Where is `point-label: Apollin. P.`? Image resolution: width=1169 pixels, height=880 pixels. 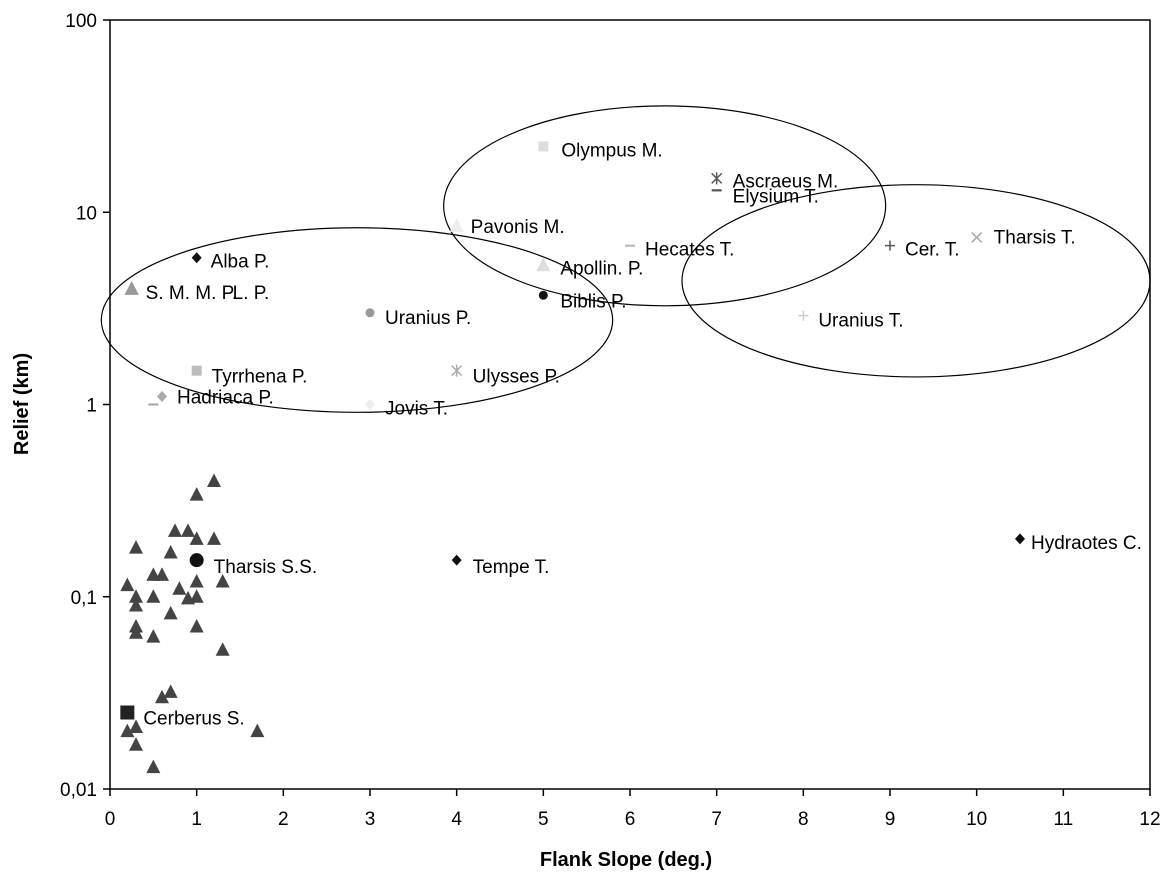 point-label: Apollin. P. is located at coordinates (601, 268).